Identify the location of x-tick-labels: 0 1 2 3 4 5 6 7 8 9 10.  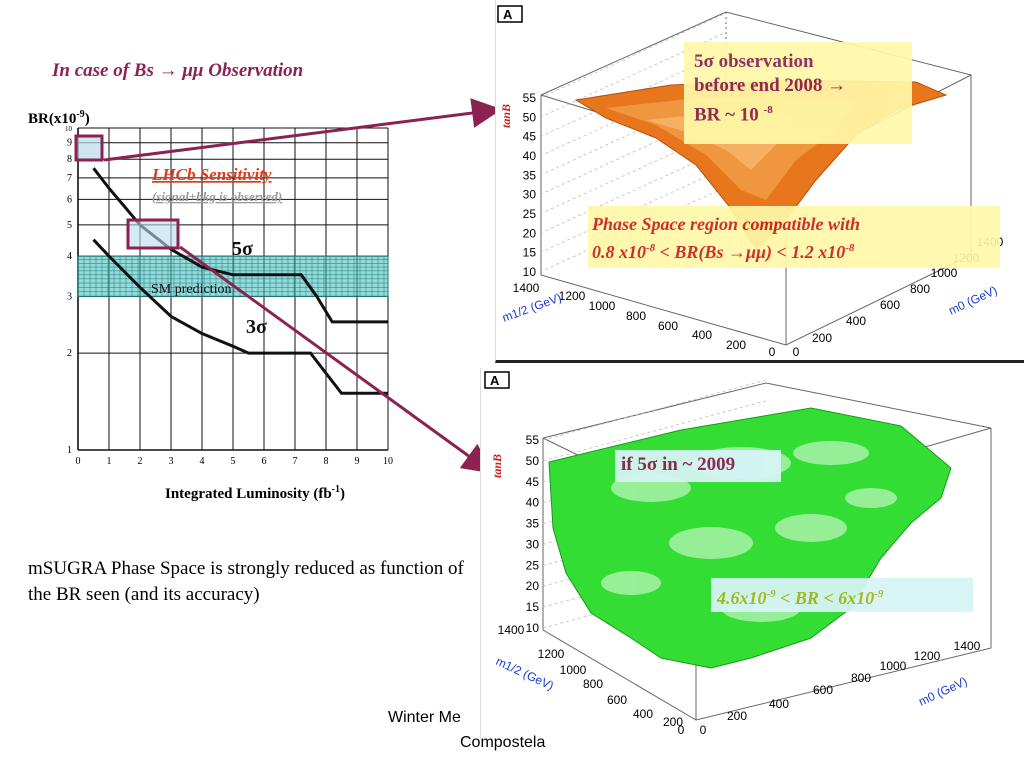
(235, 461).